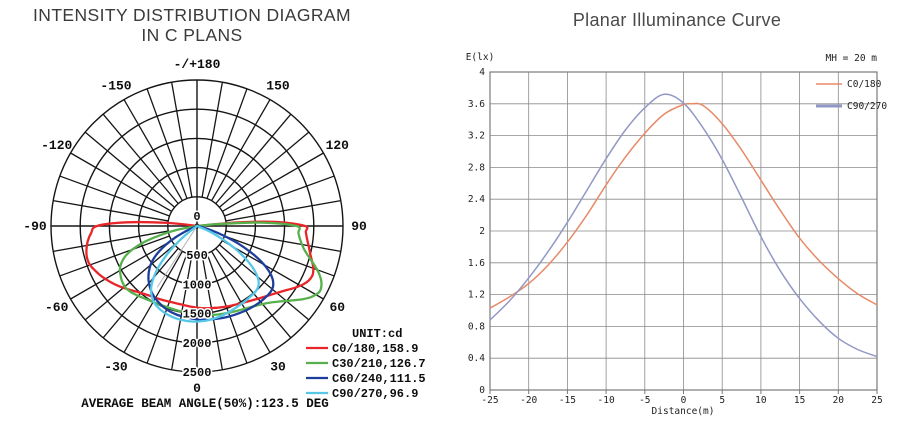  I want to click on mounting-height-annotation: MH = 20 m, so click(852, 58).